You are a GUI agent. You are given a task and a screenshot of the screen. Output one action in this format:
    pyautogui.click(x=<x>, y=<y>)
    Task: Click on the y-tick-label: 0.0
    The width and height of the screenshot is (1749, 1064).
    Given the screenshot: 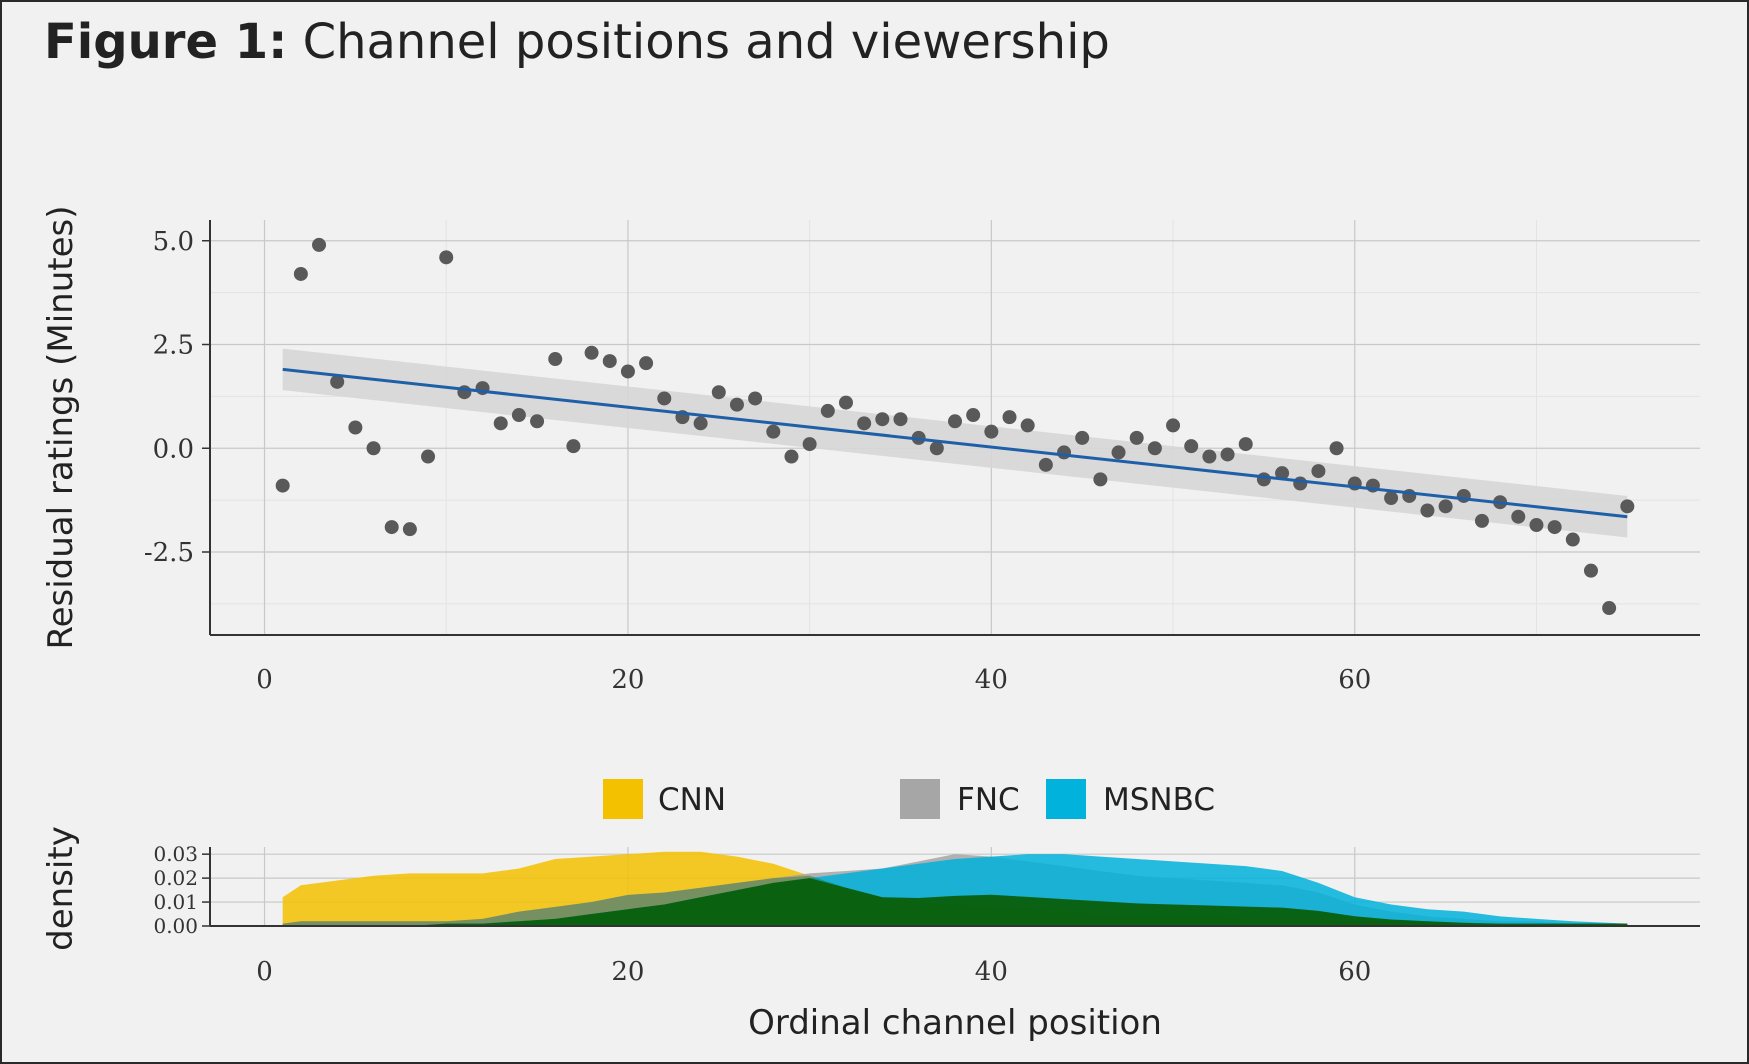 What is the action you would take?
    pyautogui.click(x=173, y=449)
    